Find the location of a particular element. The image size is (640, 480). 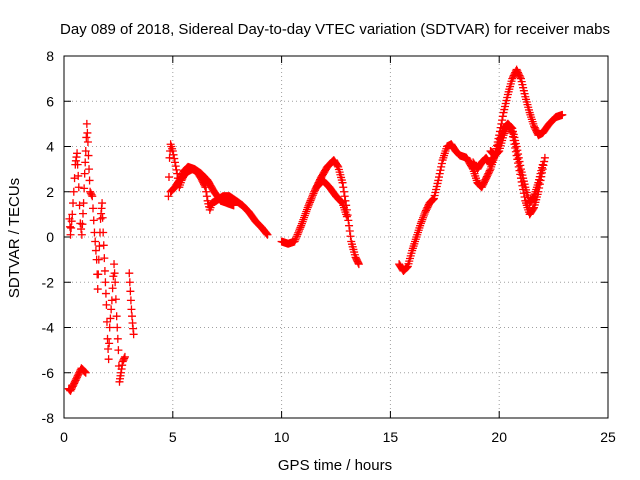

x-tick-label: 25 is located at coordinates (608, 437).